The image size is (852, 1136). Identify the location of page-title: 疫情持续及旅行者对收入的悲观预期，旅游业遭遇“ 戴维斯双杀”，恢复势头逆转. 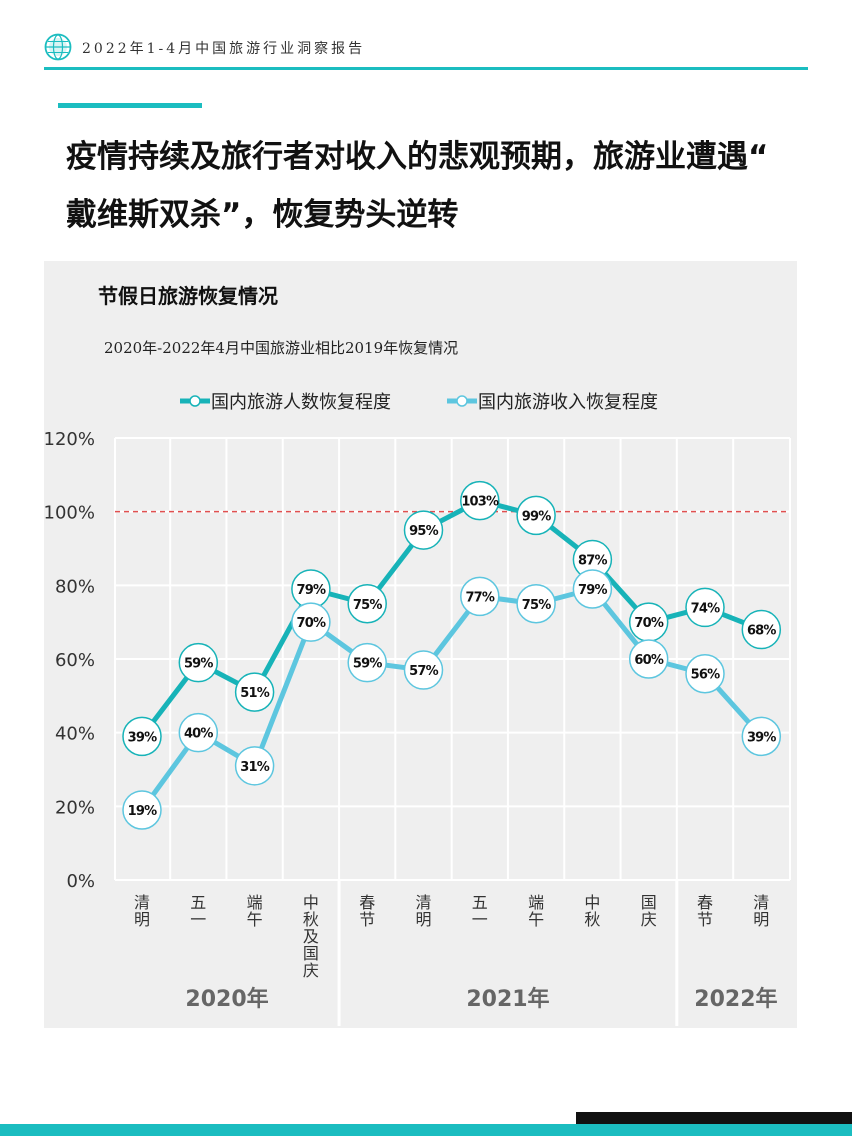
(441, 186).